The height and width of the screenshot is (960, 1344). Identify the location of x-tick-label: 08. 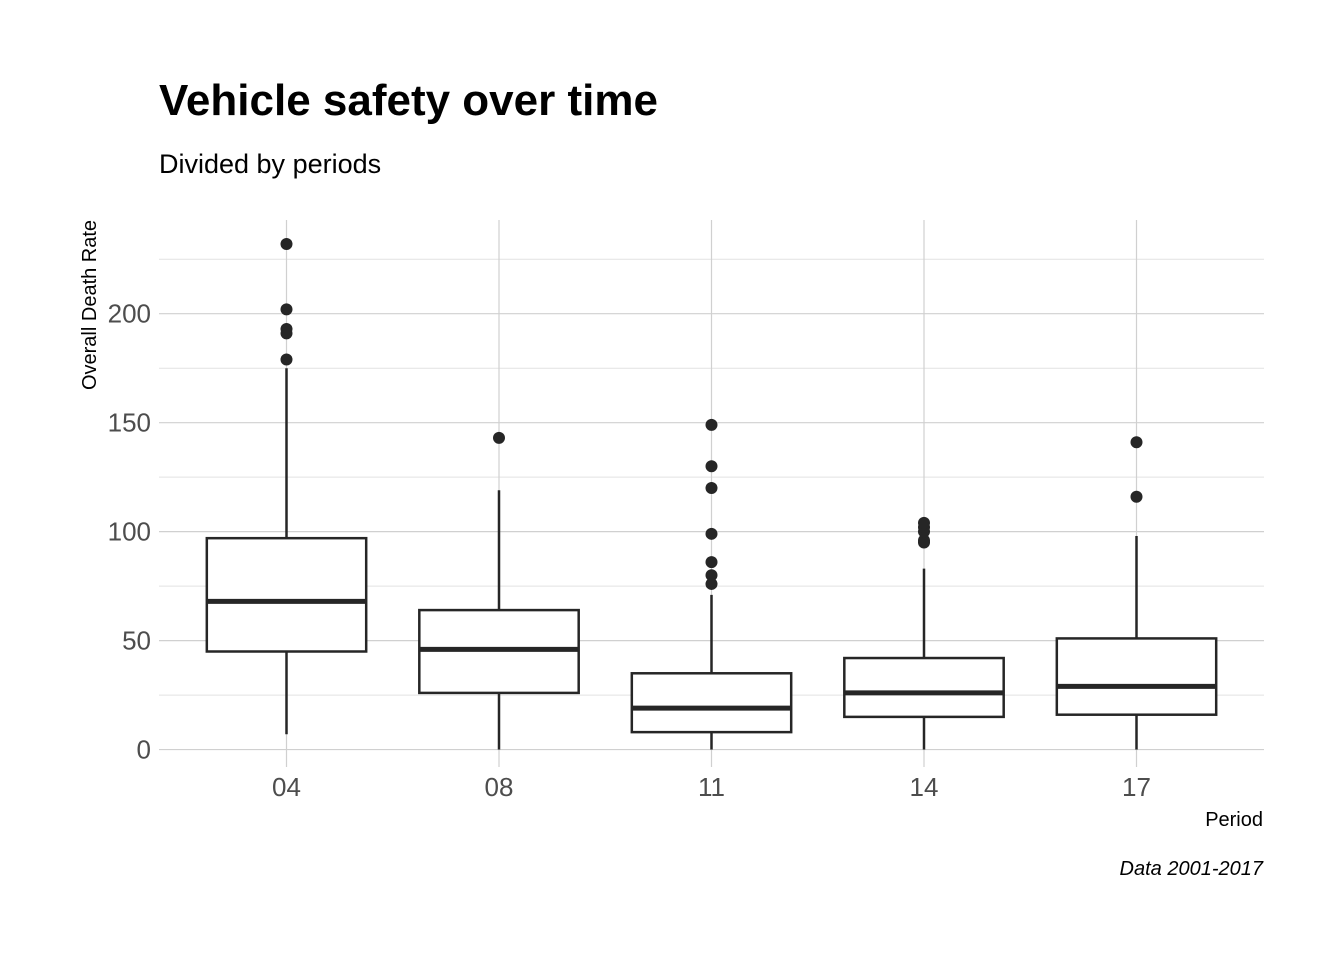
(499, 787).